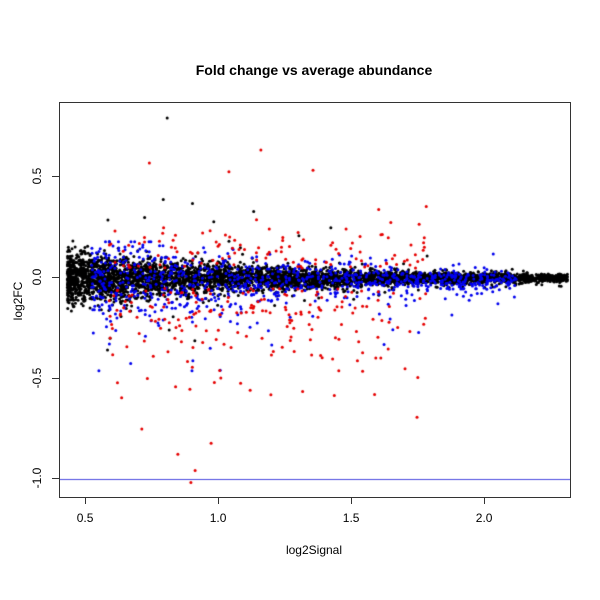  What do you see at coordinates (85, 518) in the screenshot?
I see `x-tick-label: 0.5` at bounding box center [85, 518].